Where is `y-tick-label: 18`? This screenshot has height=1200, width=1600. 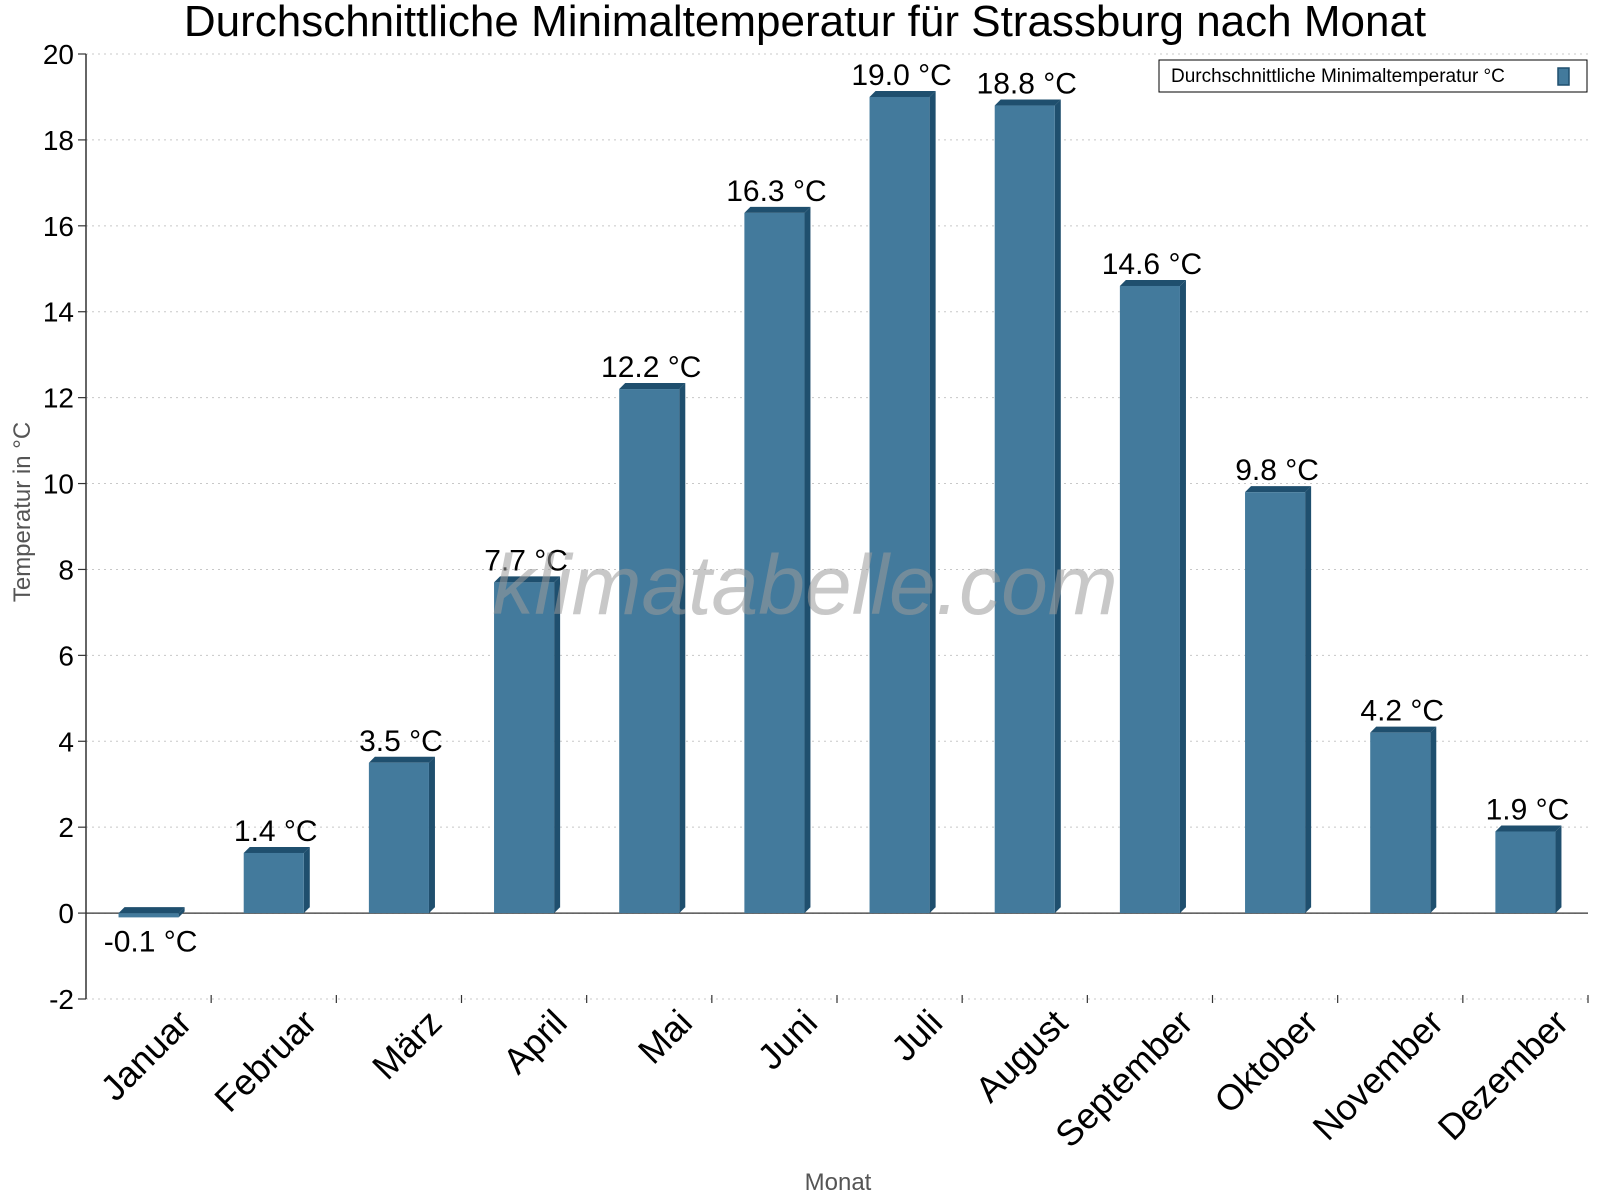
y-tick-label: 18 is located at coordinates (58, 140).